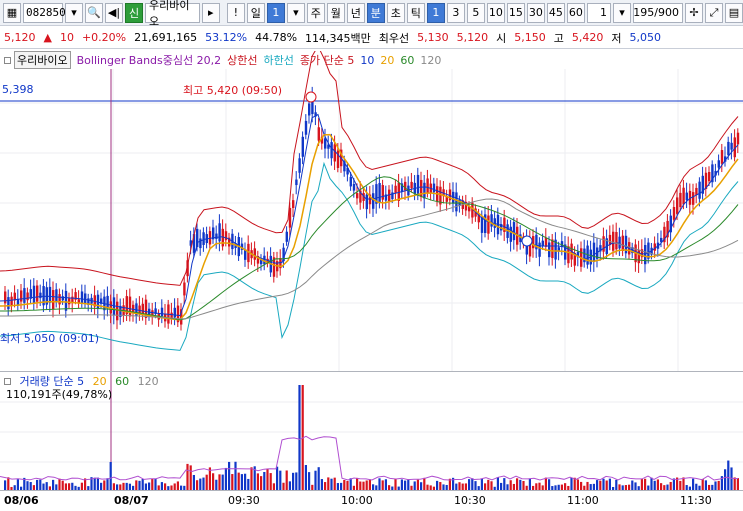  I want to click on count-dropdown-icon: ▾, so click(622, 12).